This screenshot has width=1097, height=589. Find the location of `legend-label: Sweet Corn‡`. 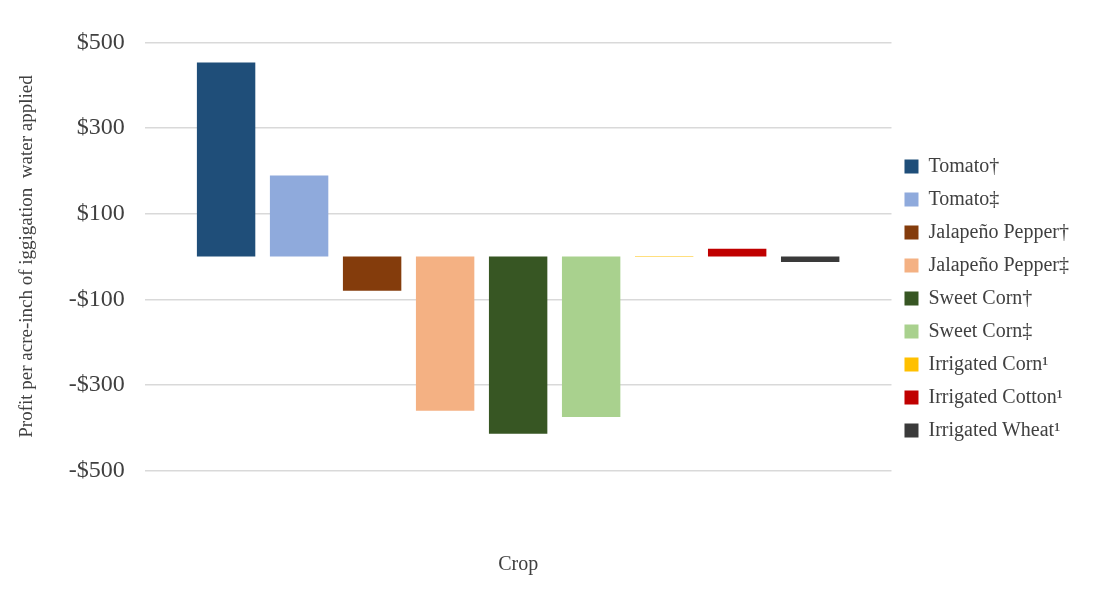

legend-label: Sweet Corn‡ is located at coordinates (980, 329).